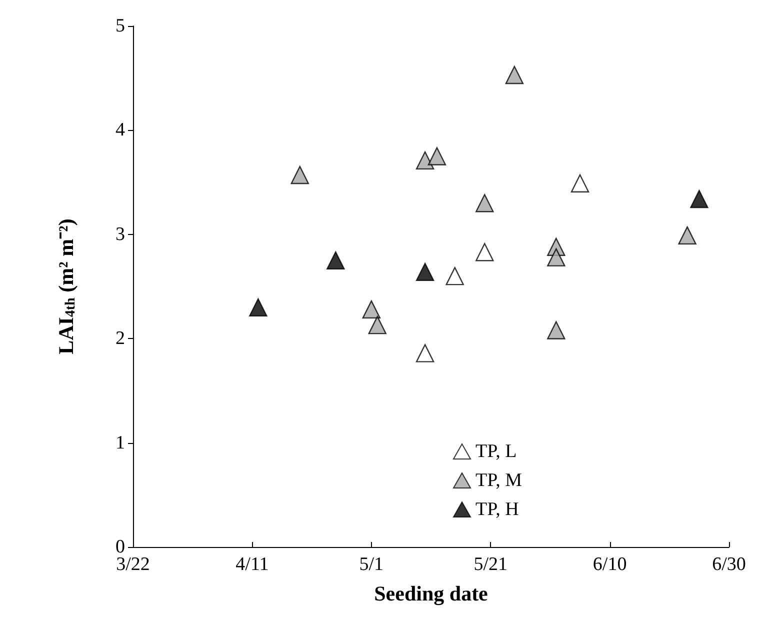 This screenshot has height=642, width=768. Describe the element at coordinates (121, 130) in the screenshot. I see `y-tick-label: 4` at that location.